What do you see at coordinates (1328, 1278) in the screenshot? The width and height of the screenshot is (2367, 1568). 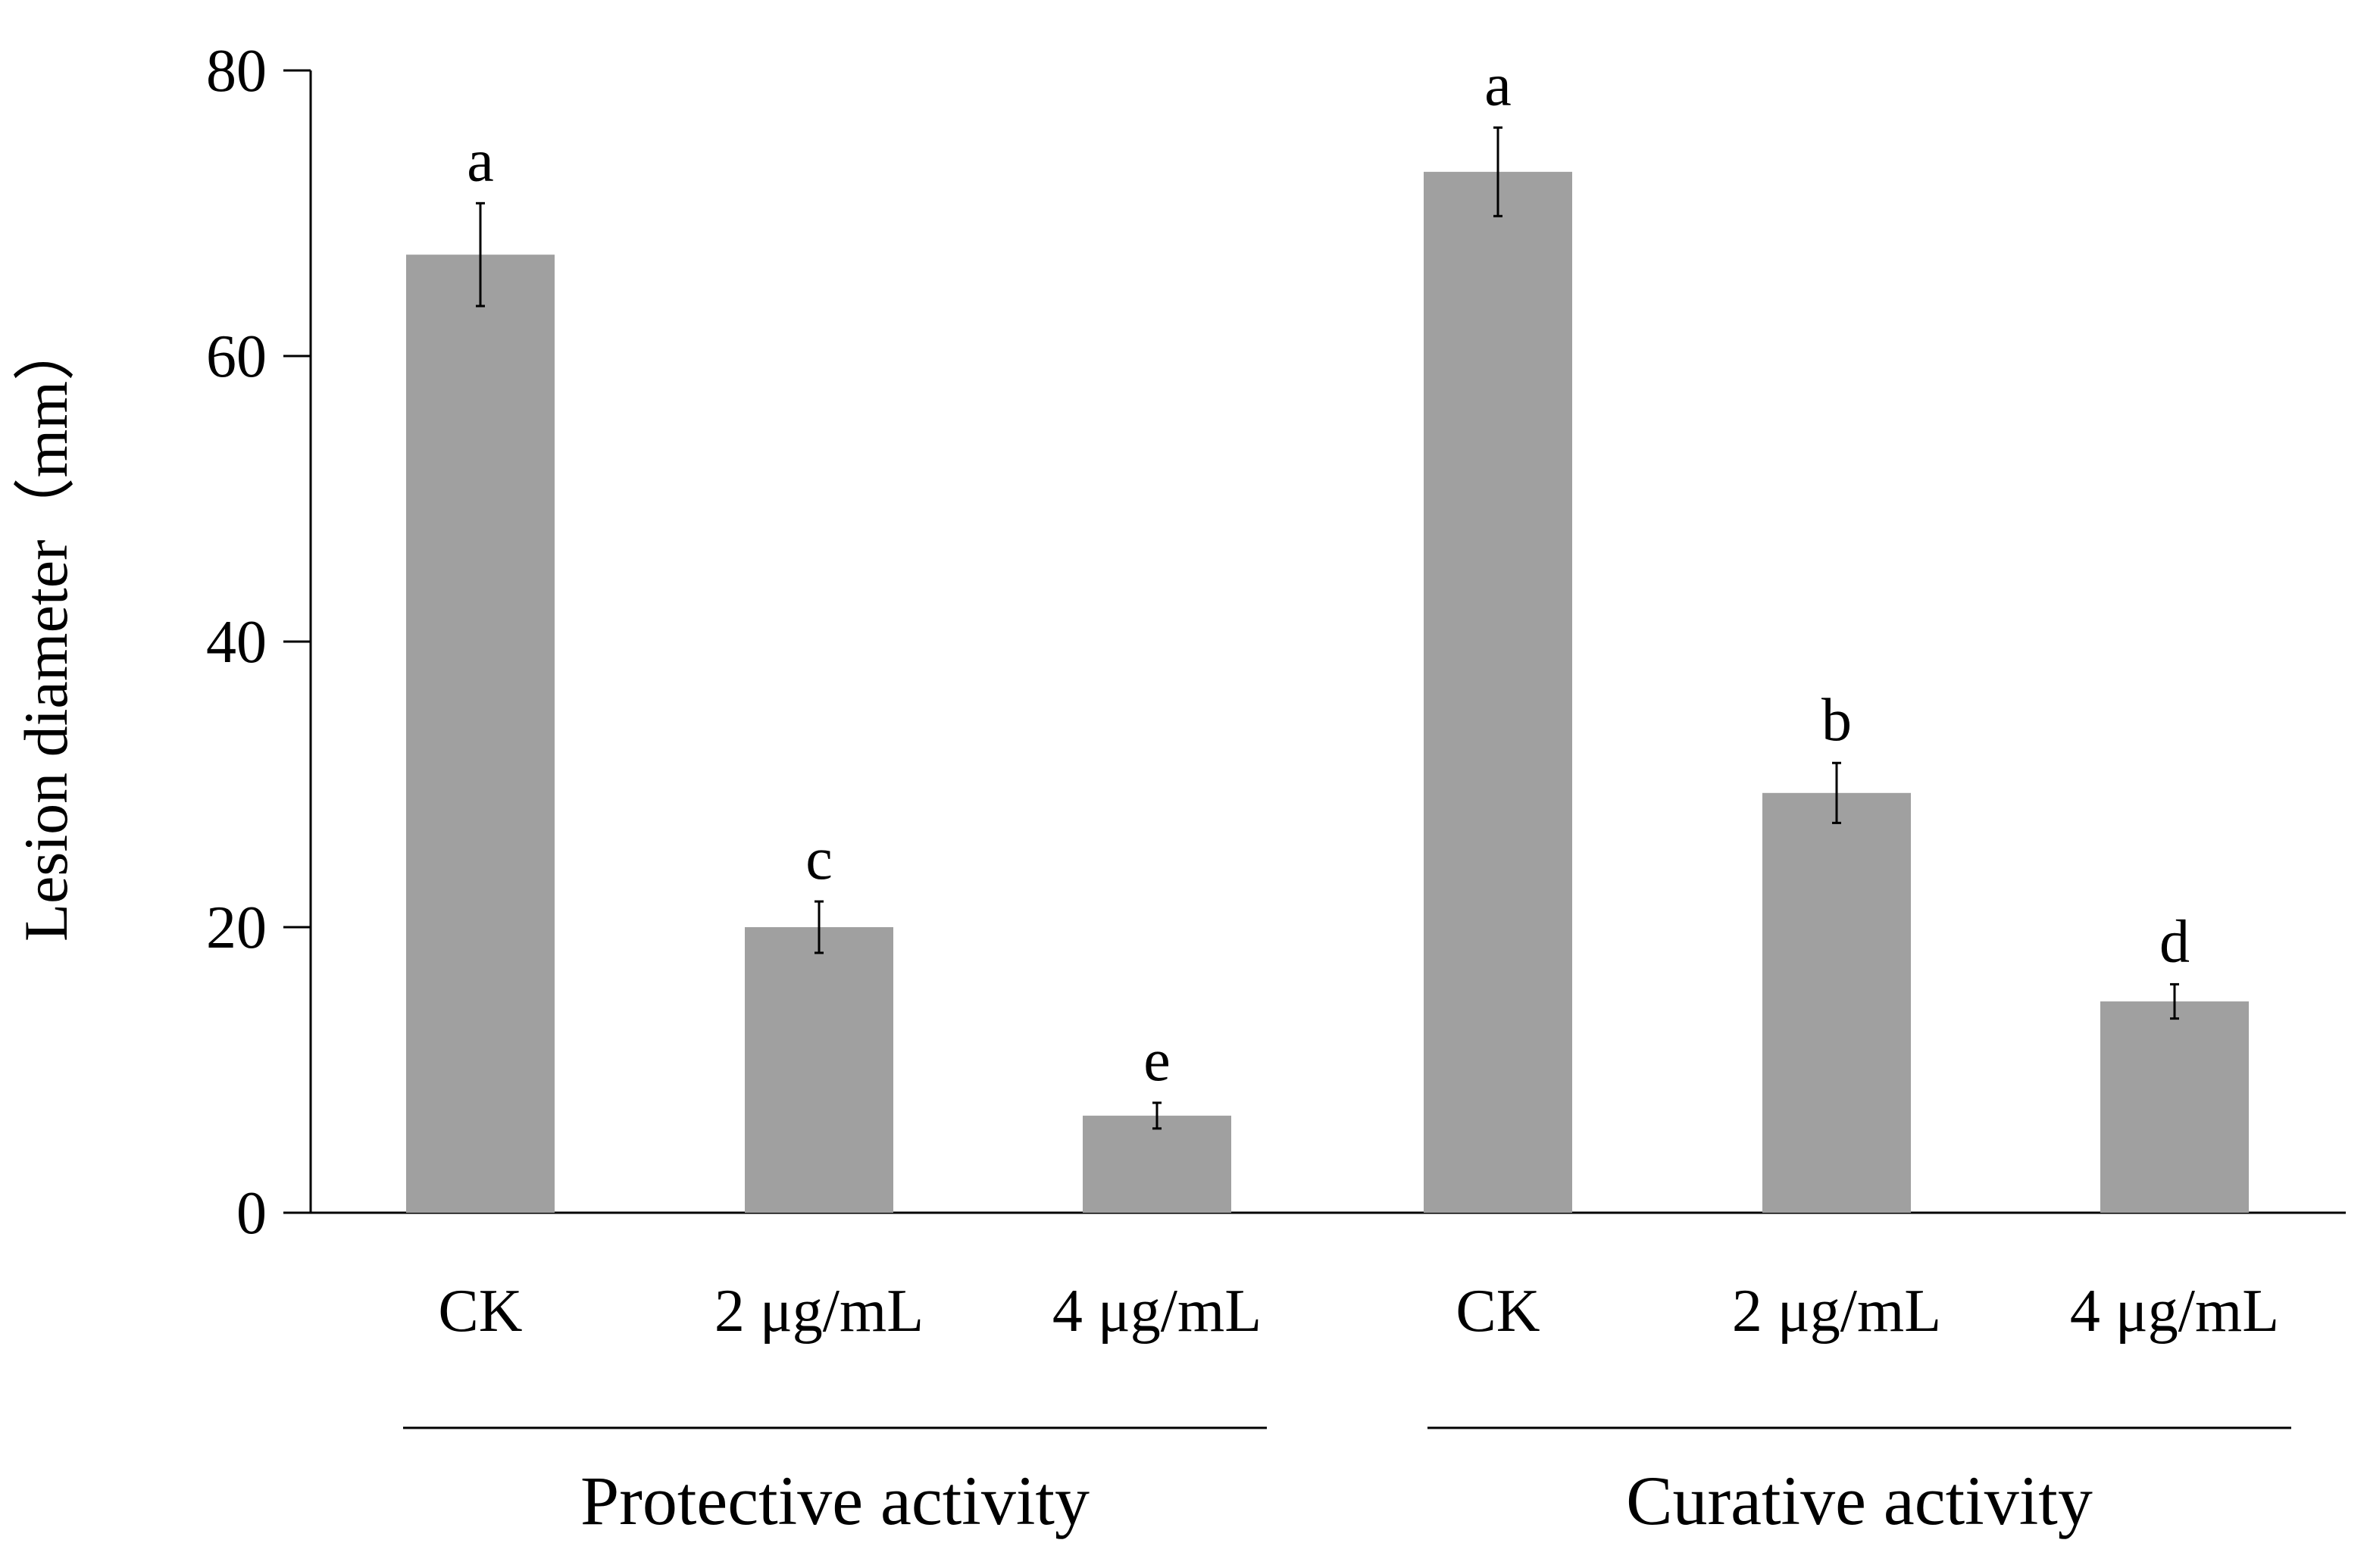 I see `x-axis: CK 2 μg/mL 4 μg/mL CK 2 μg/mL 4 μg/mL` at bounding box center [1328, 1278].